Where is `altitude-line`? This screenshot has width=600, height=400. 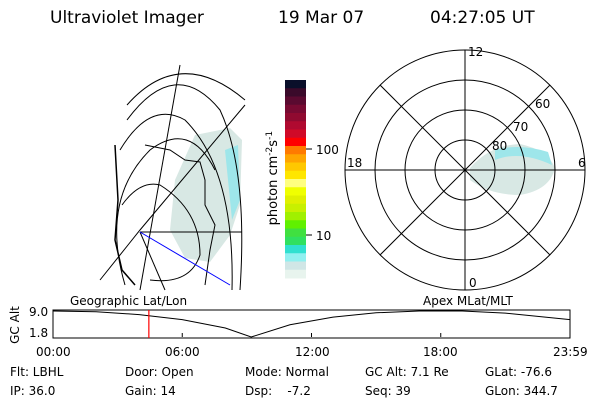
altitude-line is located at coordinates (311, 324).